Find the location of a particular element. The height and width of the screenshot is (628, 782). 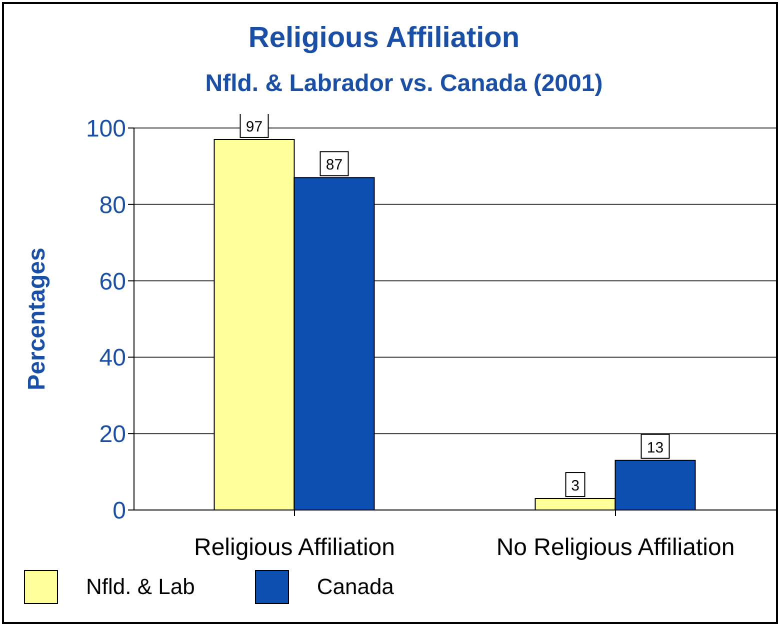

chart-subtitle: Nfld. & Labrador vs. Canada (2001) is located at coordinates (404, 84).